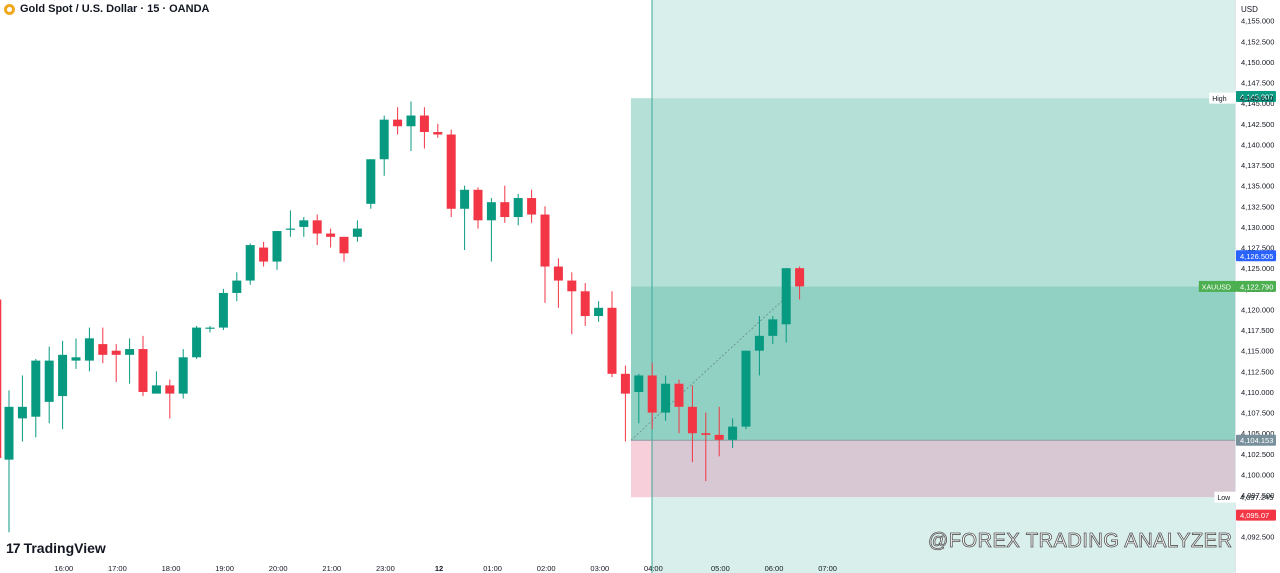 This screenshot has height=573, width=1280. I want to click on x-tick-label: 03:00, so click(599, 568).